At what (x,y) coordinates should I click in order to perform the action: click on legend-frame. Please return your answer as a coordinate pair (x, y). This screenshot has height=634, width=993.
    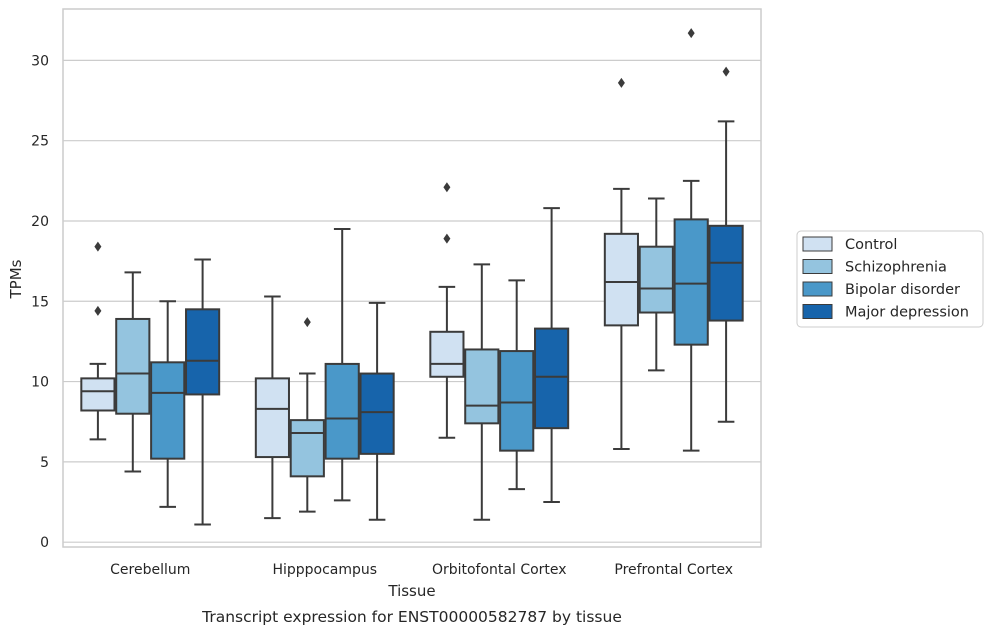
    Looking at the image, I should click on (890, 279).